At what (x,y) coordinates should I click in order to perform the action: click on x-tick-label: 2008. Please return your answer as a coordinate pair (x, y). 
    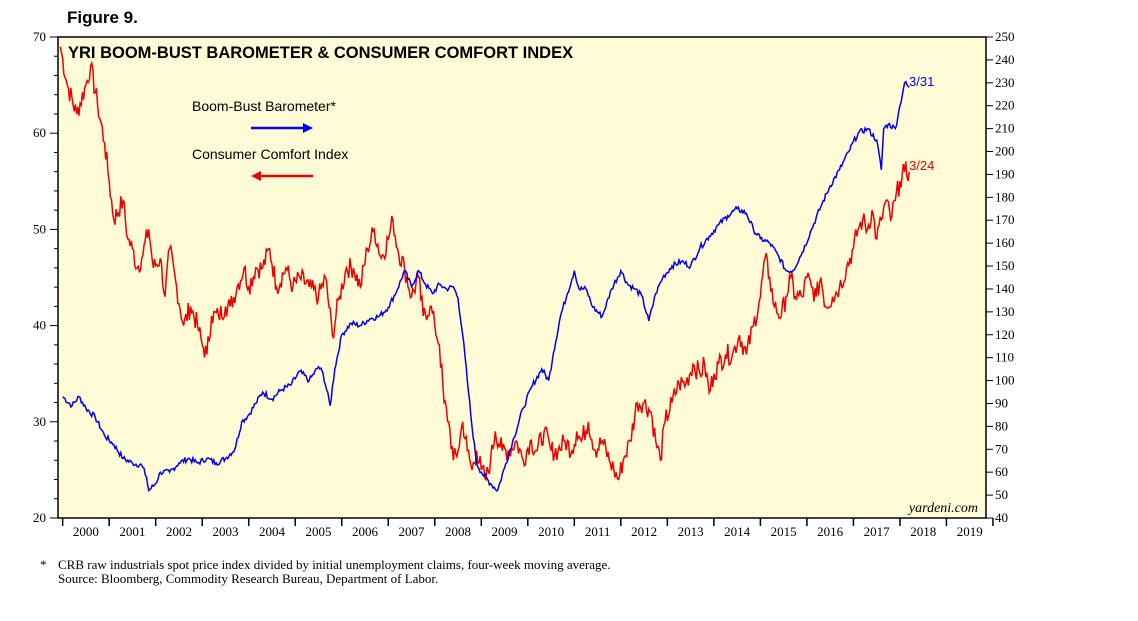
    Looking at the image, I should click on (458, 531).